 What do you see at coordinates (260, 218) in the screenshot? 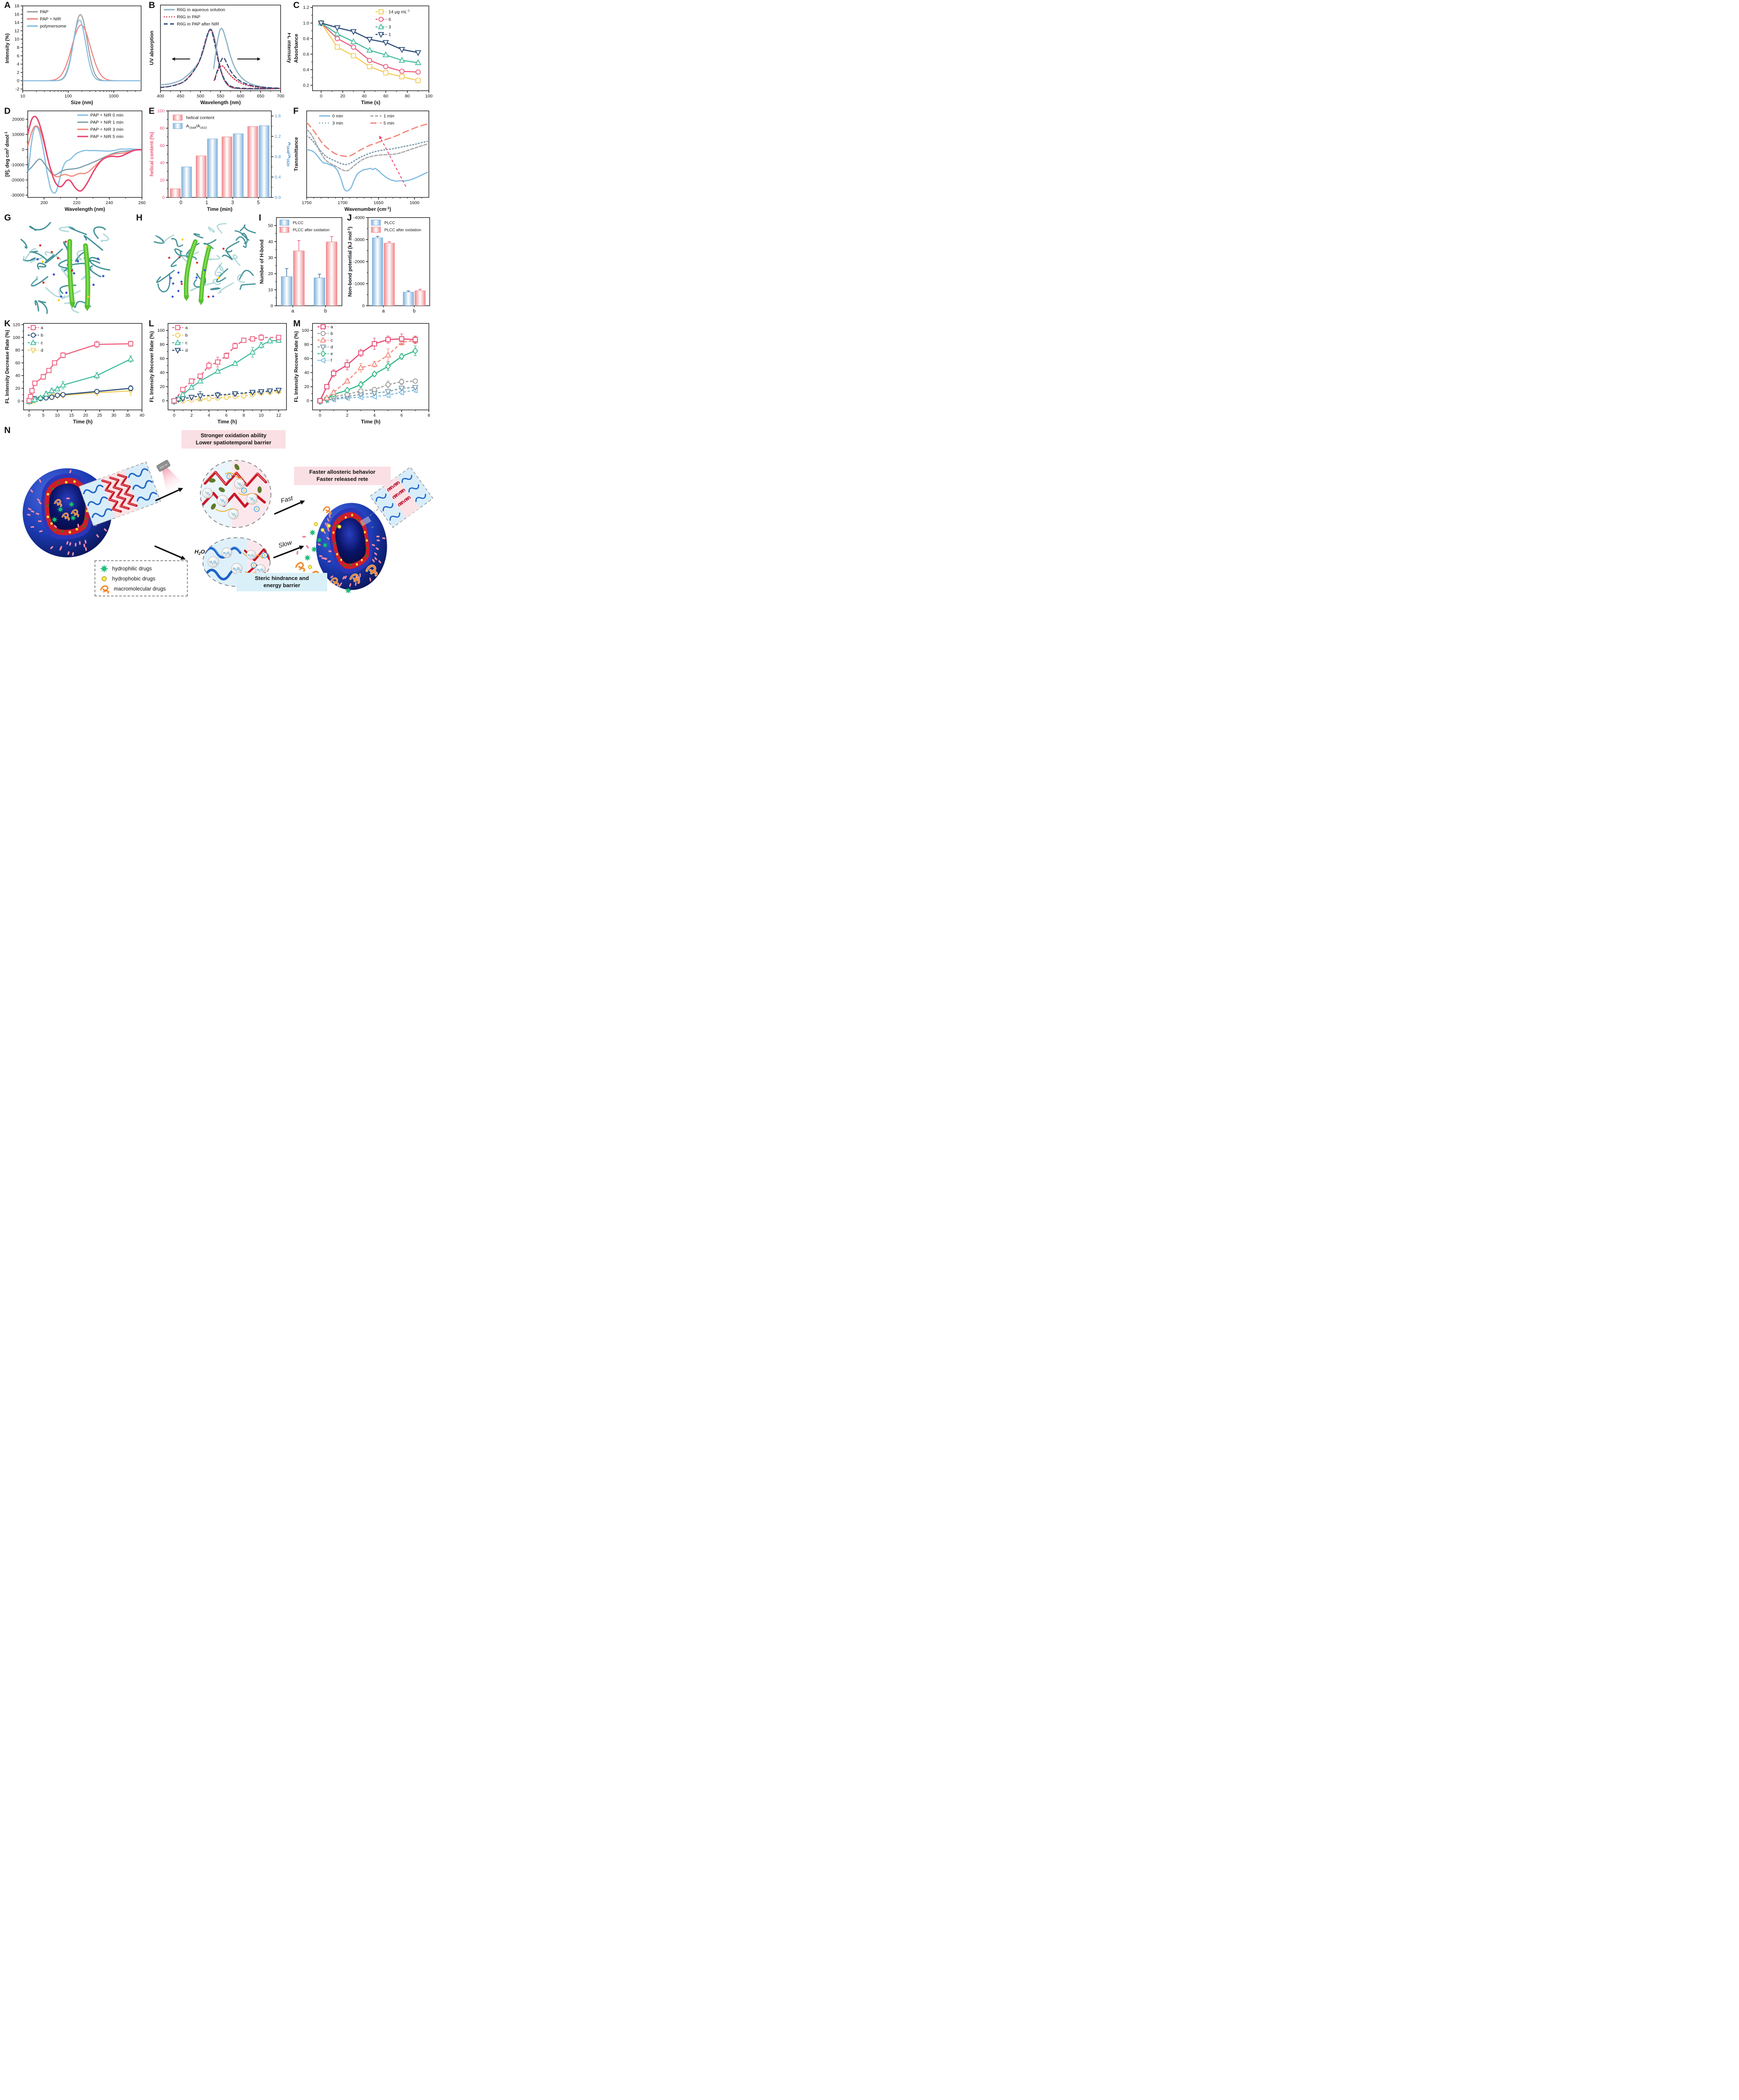
I see `panel-letter-I: I` at bounding box center [260, 218].